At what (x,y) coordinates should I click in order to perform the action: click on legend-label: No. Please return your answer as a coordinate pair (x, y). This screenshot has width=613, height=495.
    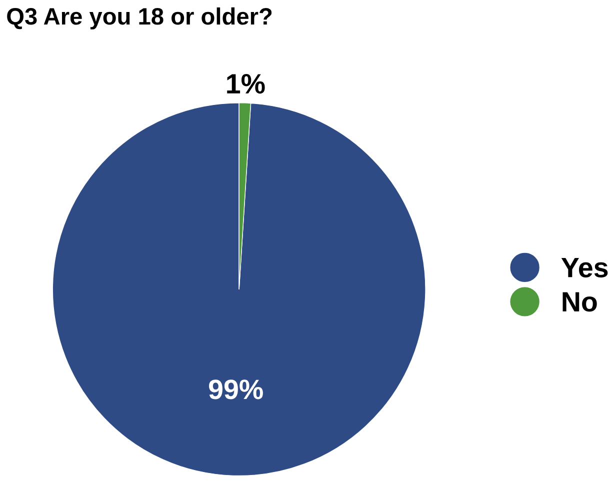
    Looking at the image, I should click on (579, 302).